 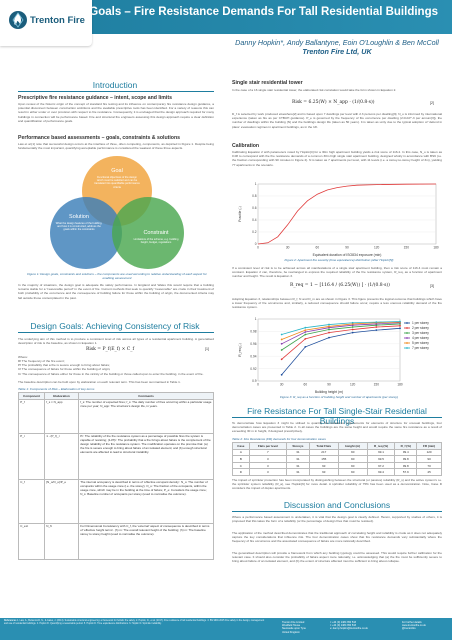 I want to click on table-cell: C_ext, so click(x=31, y=541).